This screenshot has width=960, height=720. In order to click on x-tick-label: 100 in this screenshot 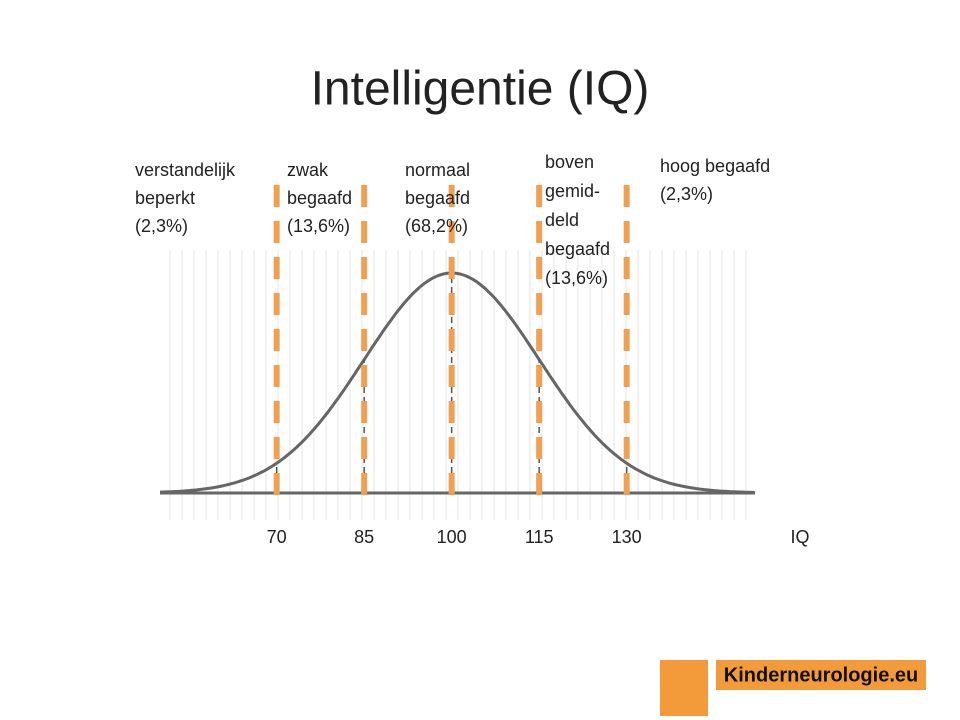, I will do `click(452, 537)`.